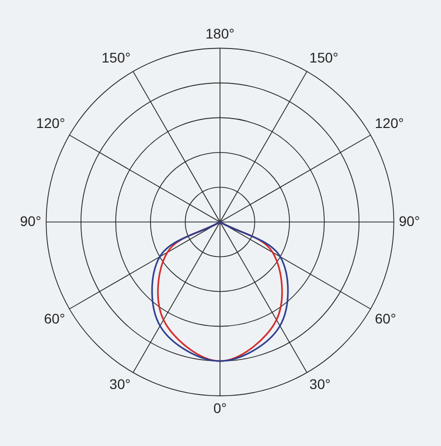 This screenshot has height=446, width=441. What do you see at coordinates (220, 34) in the screenshot?
I see `spoke-label: 180°` at bounding box center [220, 34].